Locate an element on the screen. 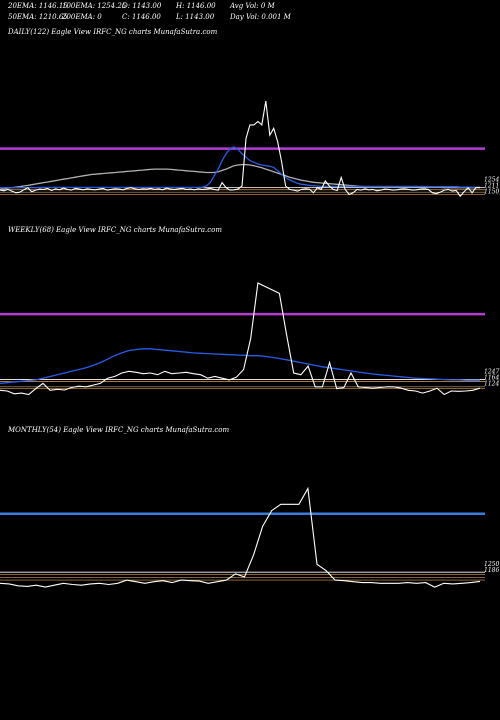 This screenshot has height=720, width=500. level-label-1: 1211 is located at coordinates (491, 185).